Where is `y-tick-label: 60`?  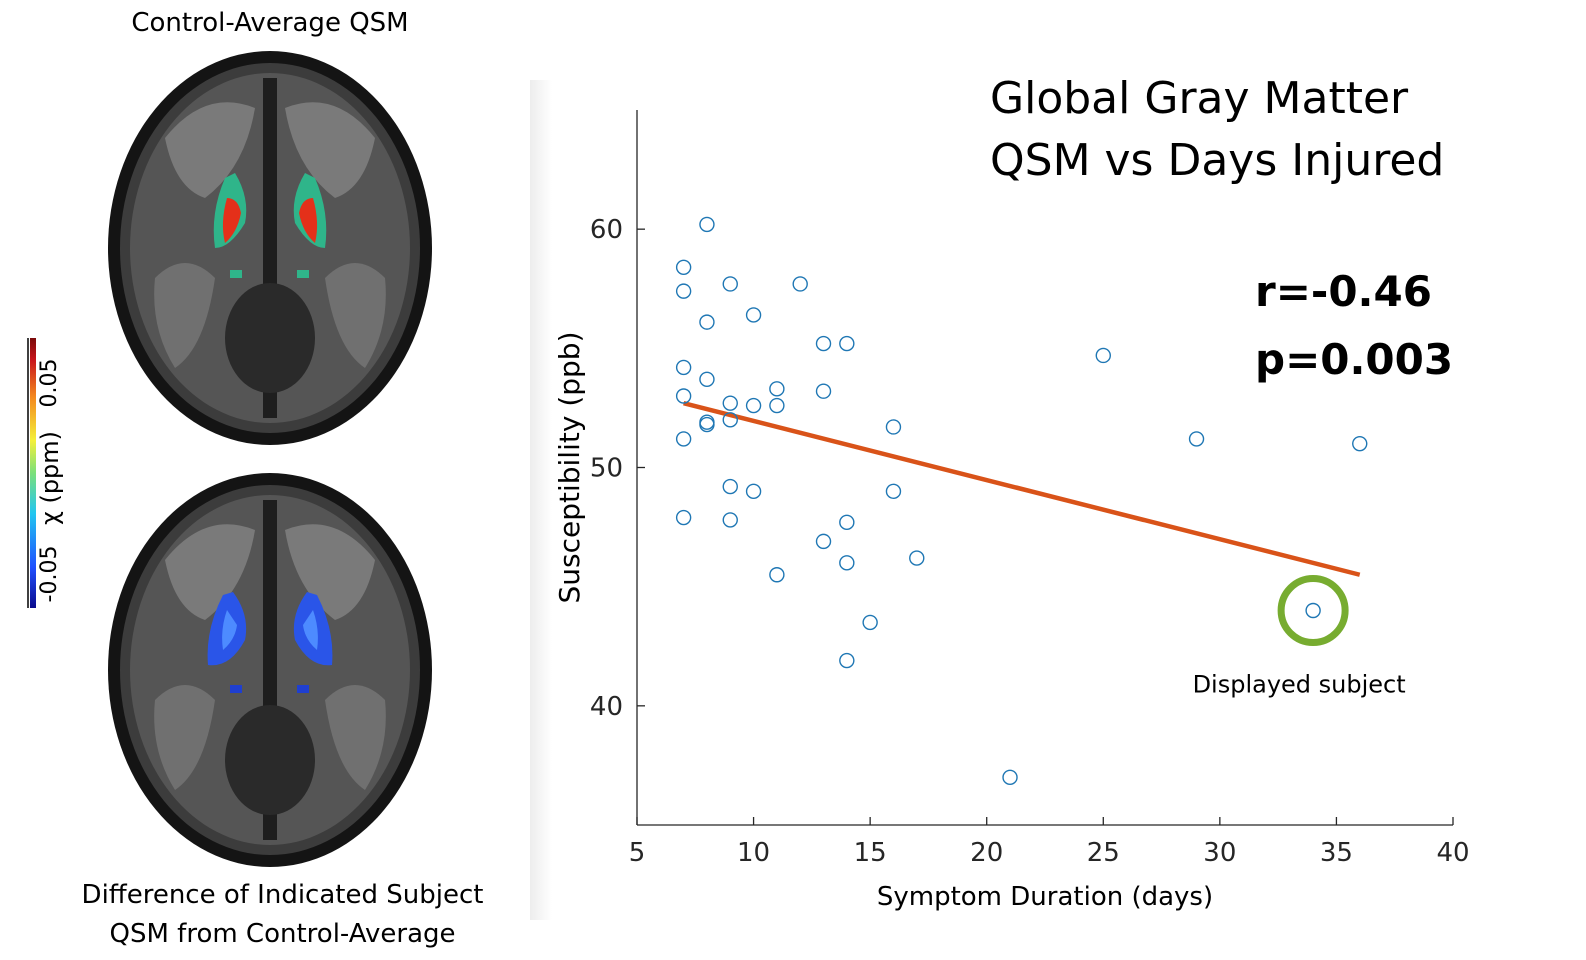 y-tick-label: 60 is located at coordinates (606, 230).